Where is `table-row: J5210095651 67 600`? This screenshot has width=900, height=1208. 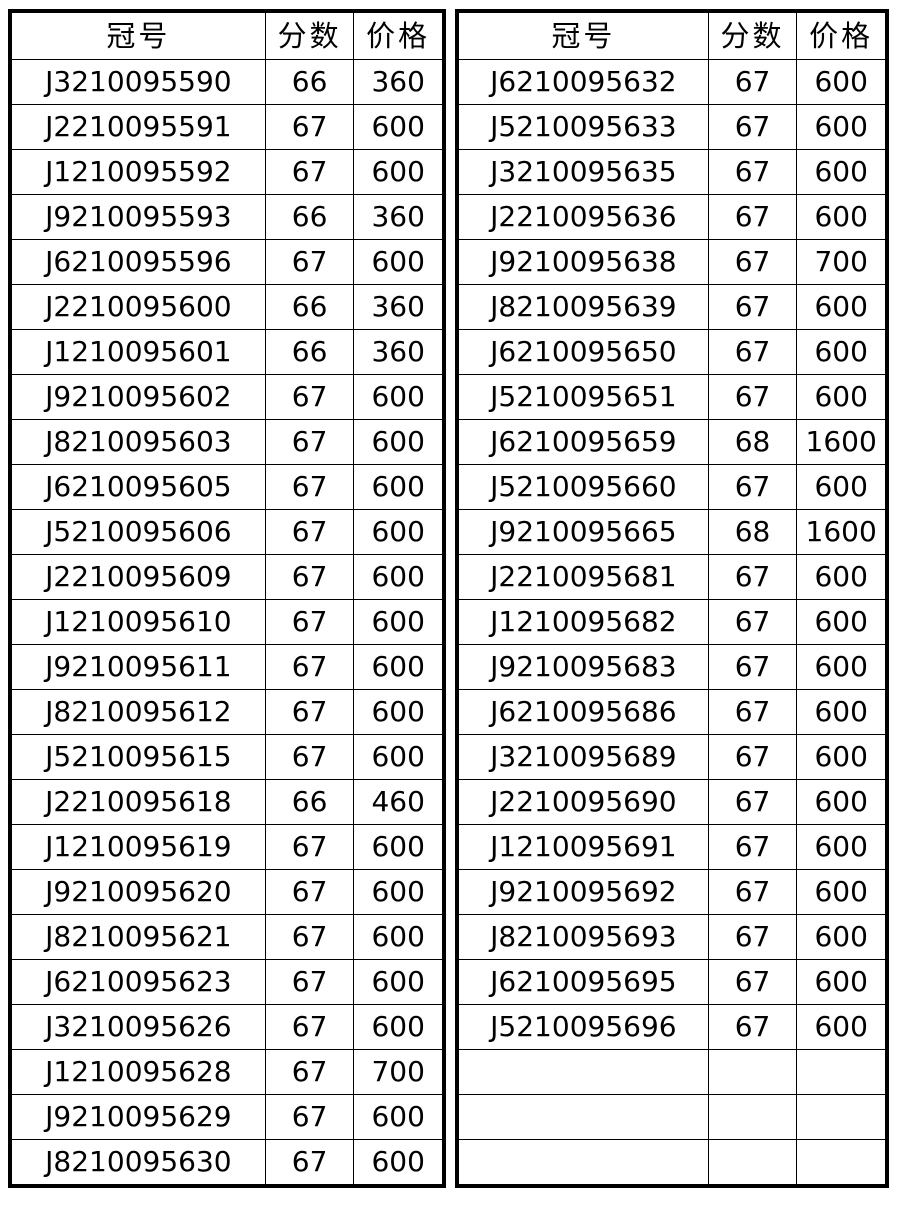
table-row: J5210095651 67 600 is located at coordinates (672, 397).